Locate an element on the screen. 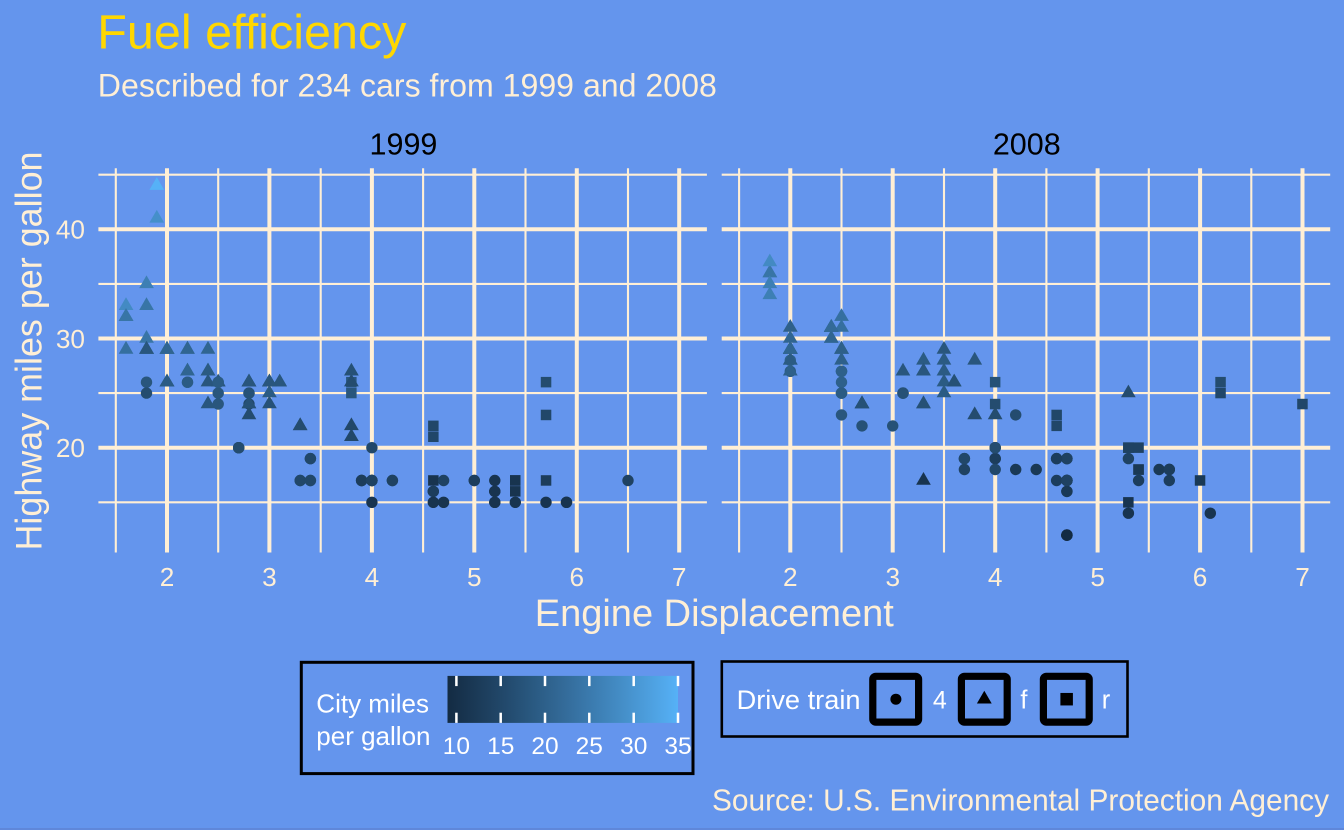 Image resolution: width=1344 pixels, height=830 pixels. svg-text: 40 is located at coordinates (70, 230).